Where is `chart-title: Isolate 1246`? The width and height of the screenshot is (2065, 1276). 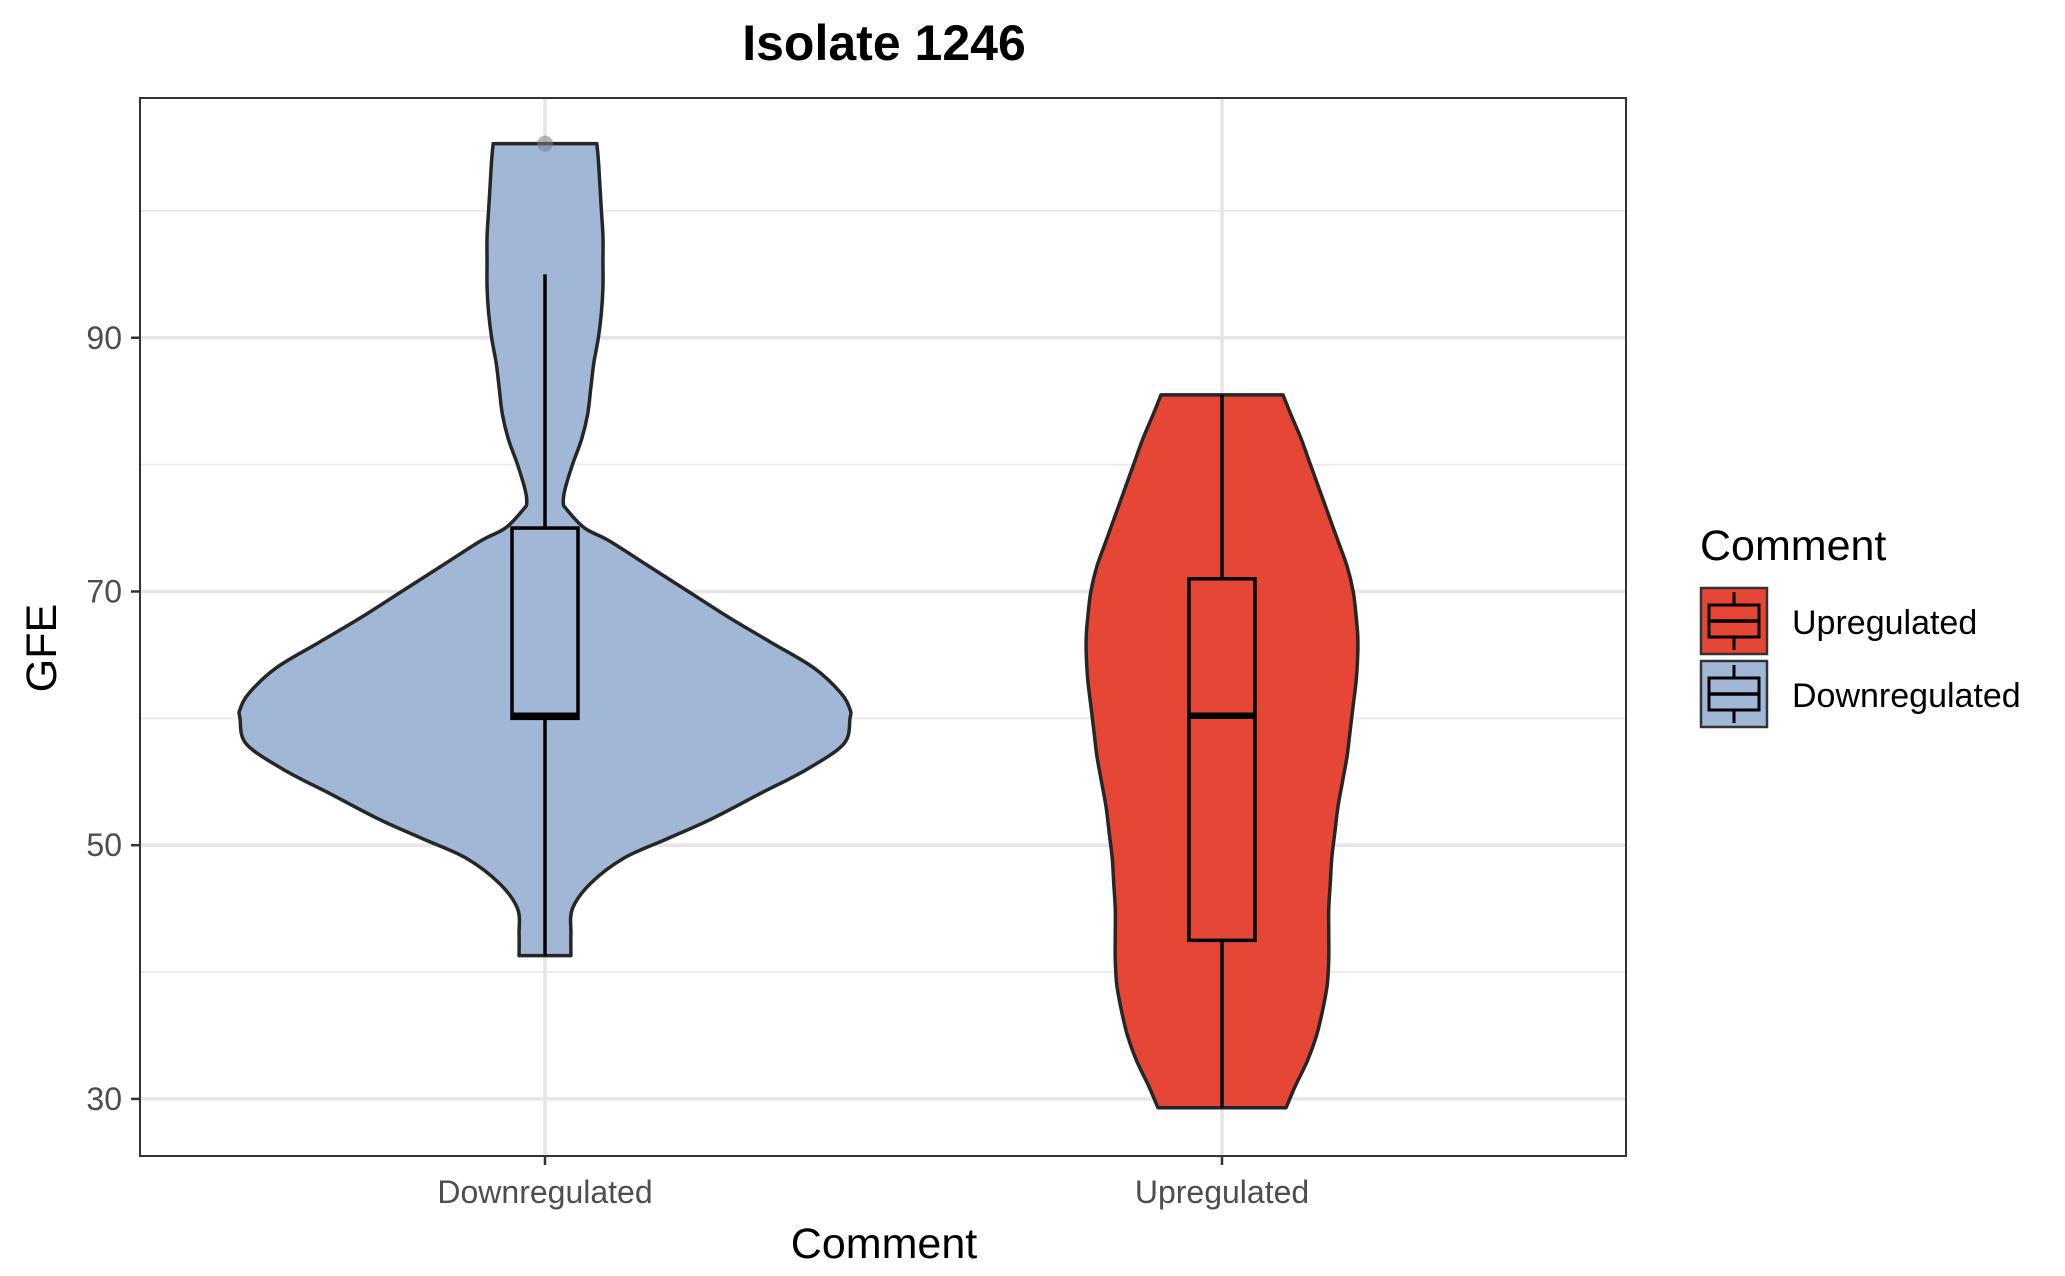
chart-title: Isolate 1246 is located at coordinates (884, 43).